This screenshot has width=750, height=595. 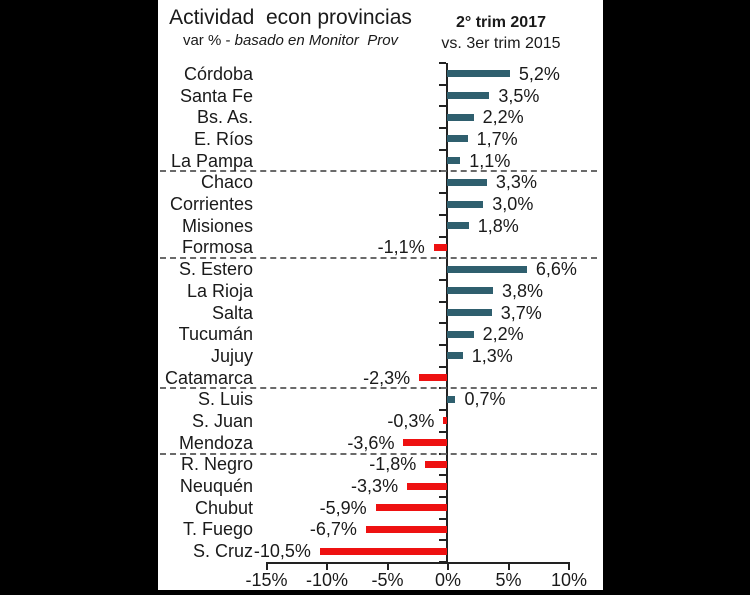 What do you see at coordinates (401, 247) in the screenshot?
I see `value-label: -1,1%` at bounding box center [401, 247].